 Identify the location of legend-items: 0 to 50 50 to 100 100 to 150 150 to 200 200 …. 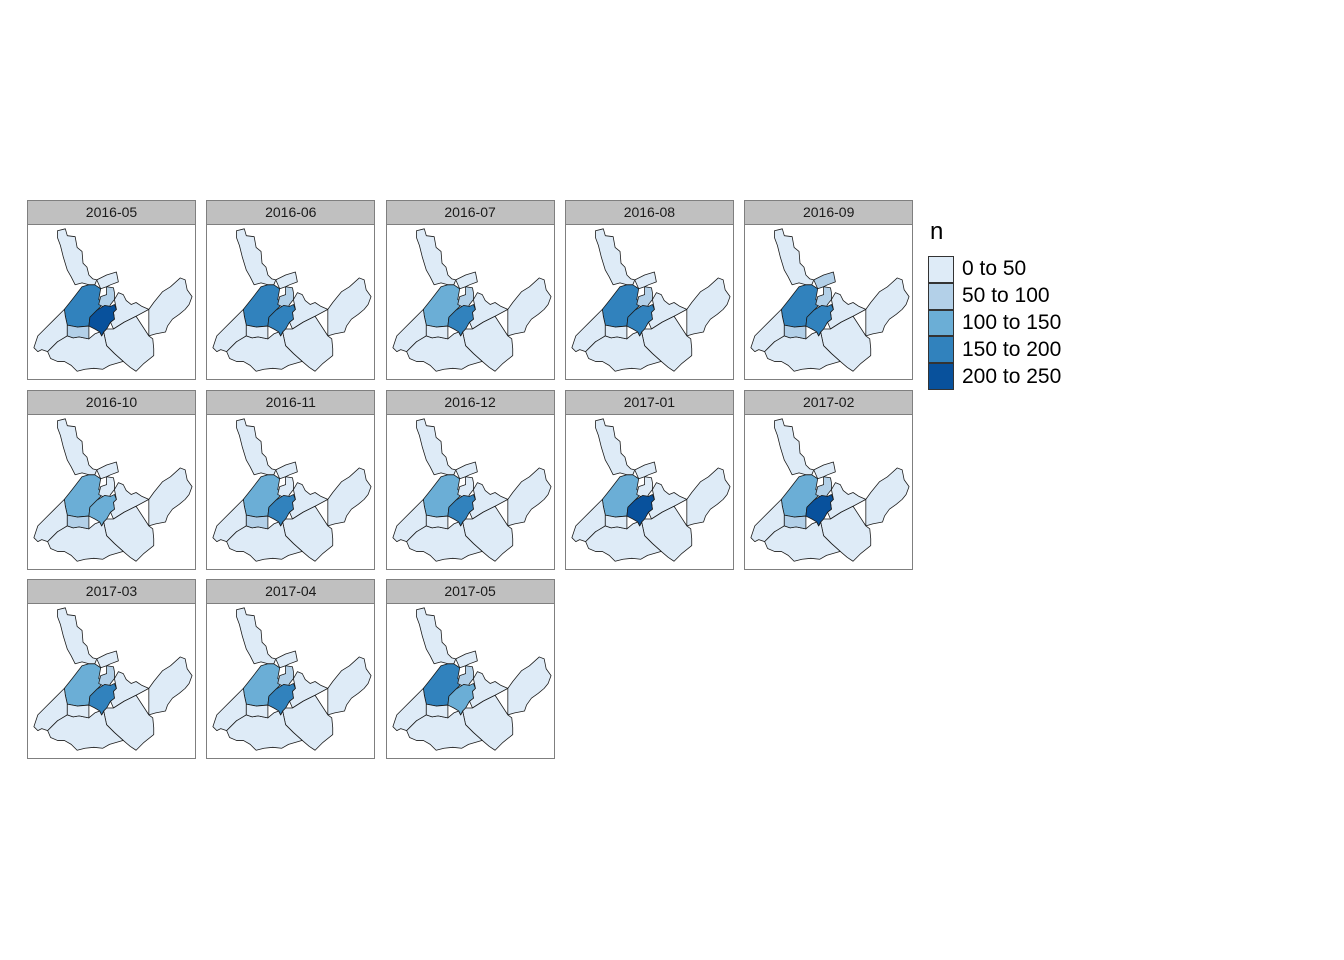
(994, 323).